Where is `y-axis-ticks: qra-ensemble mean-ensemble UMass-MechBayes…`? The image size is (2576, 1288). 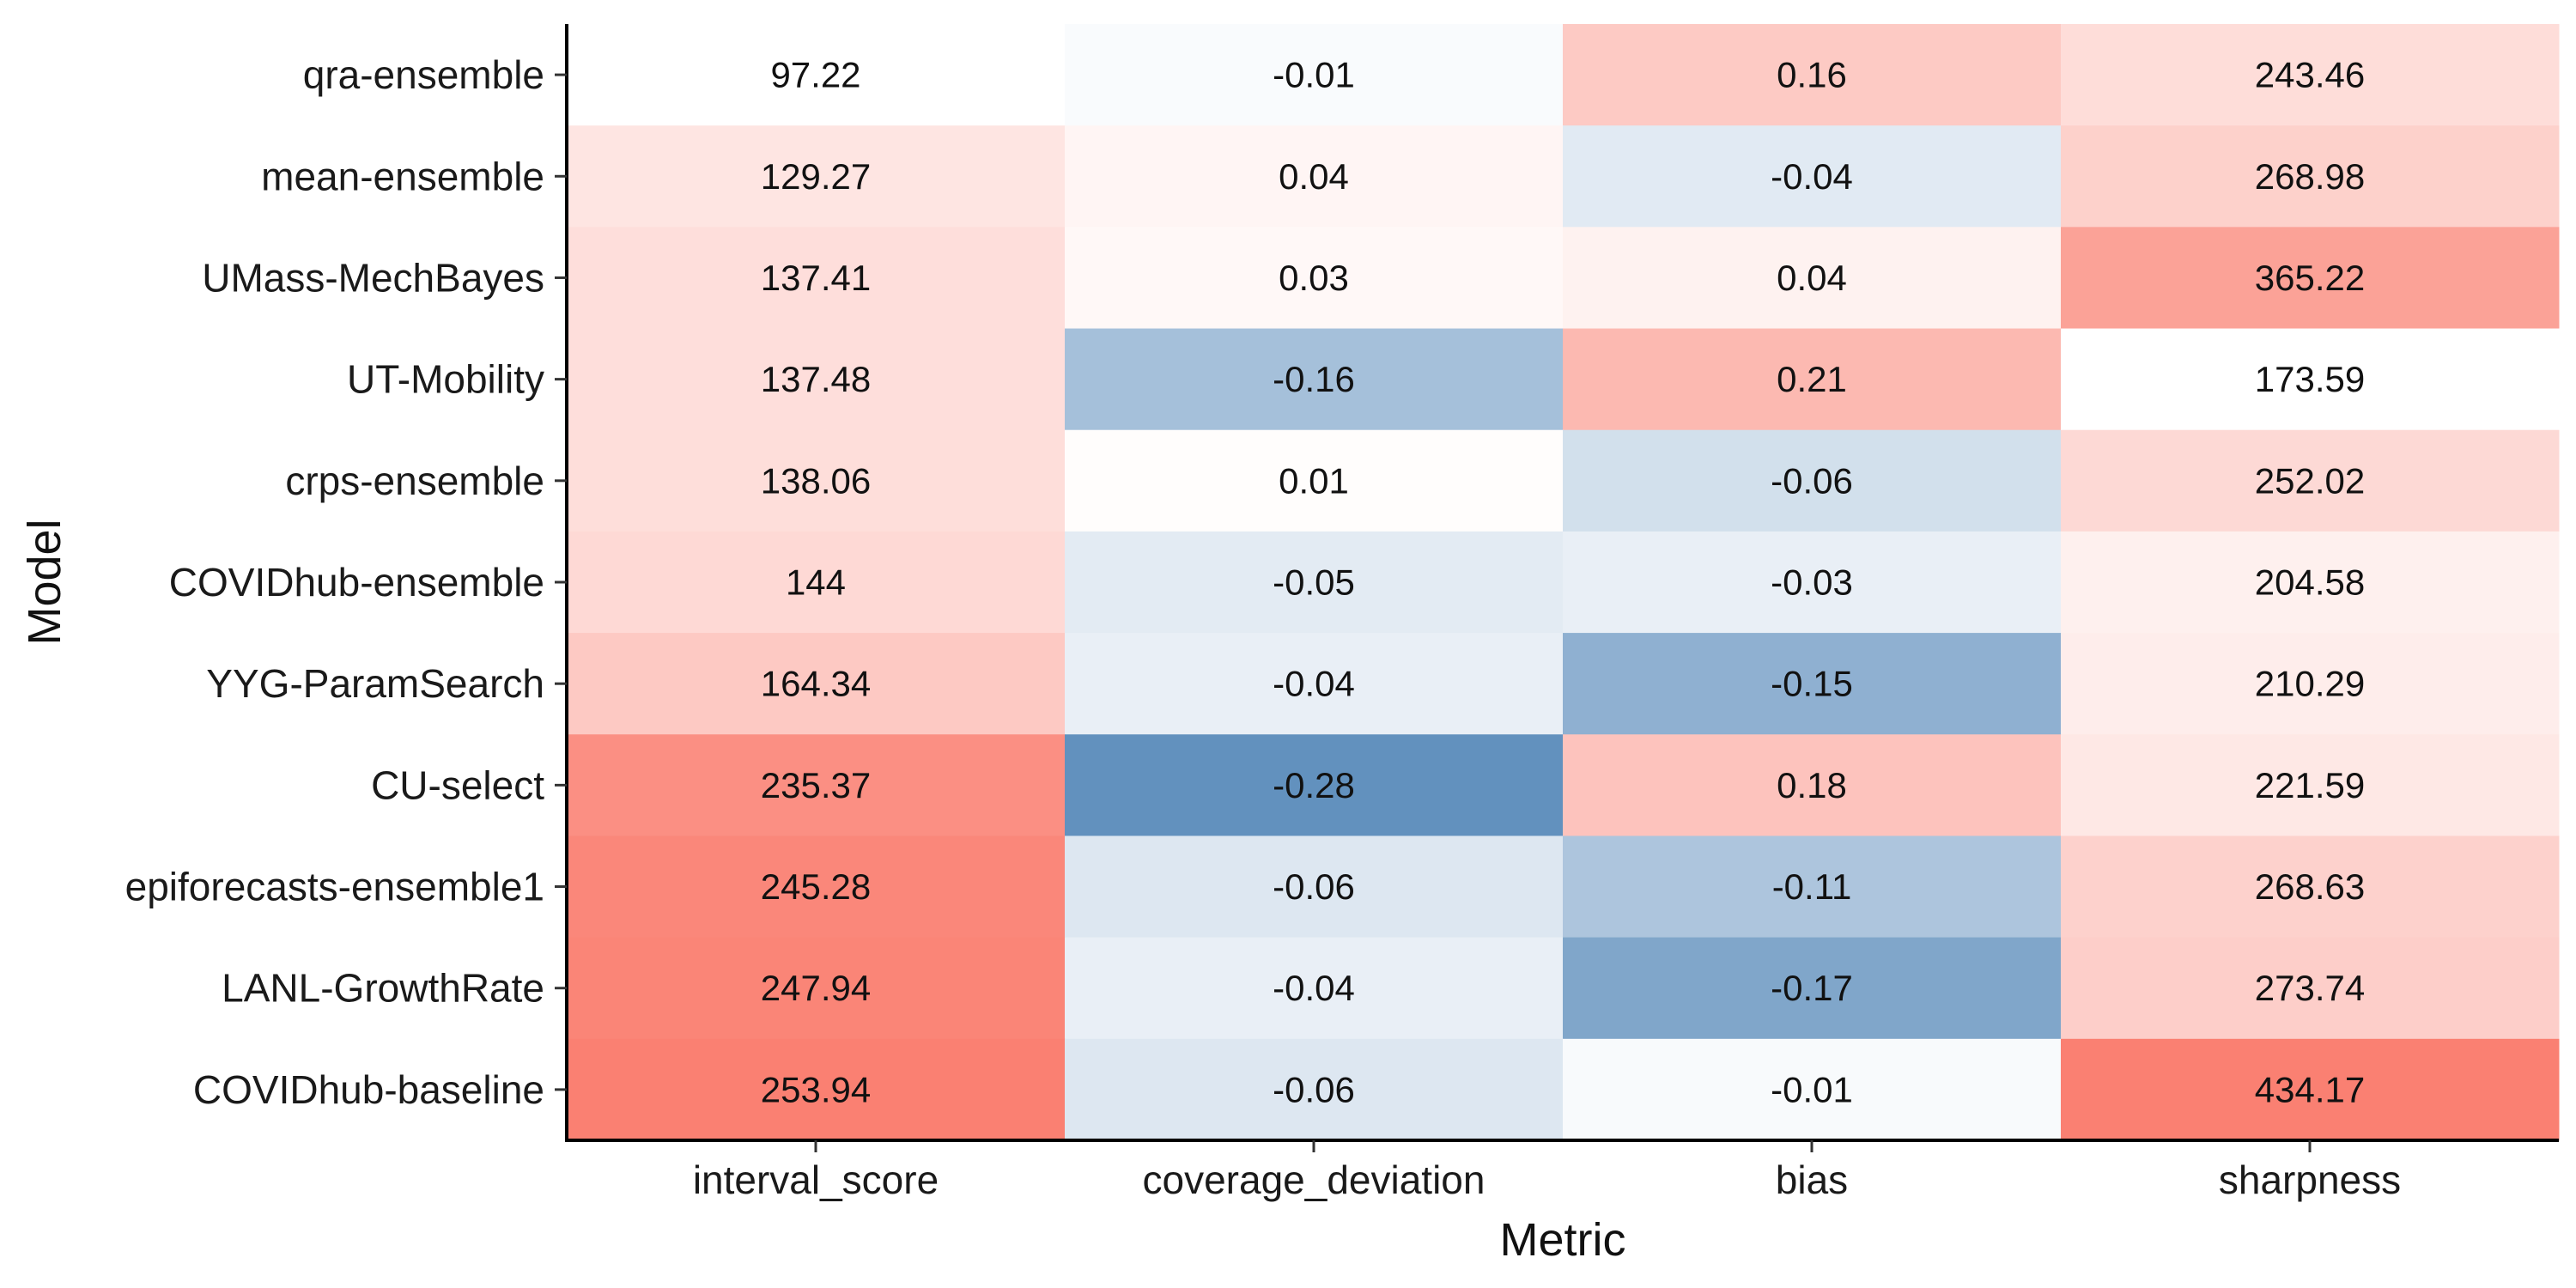
y-axis-ticks: qra-ensemble mean-ensemble UMass-MechBayes… is located at coordinates (346, 582).